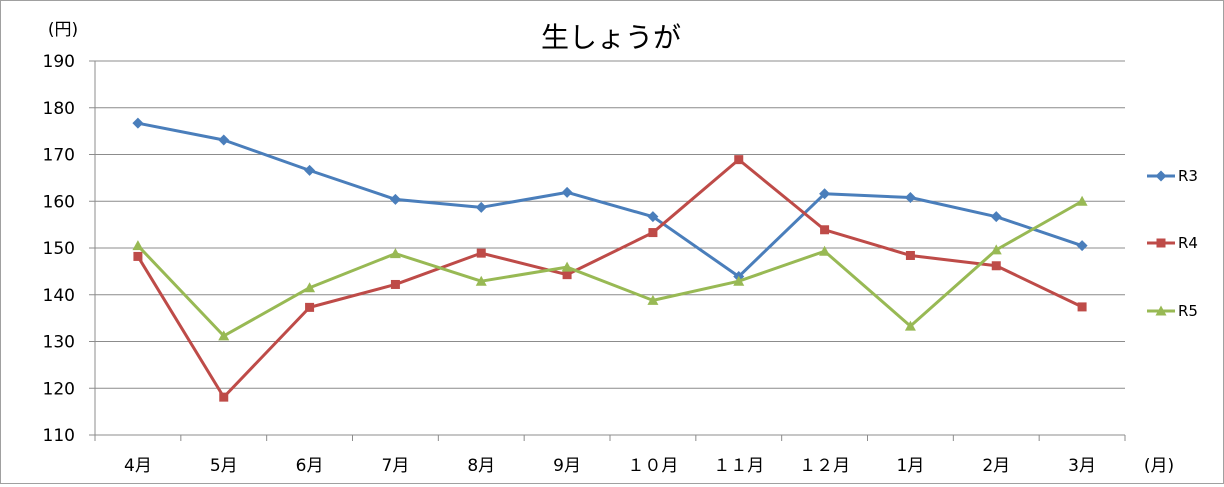  What do you see at coordinates (59, 109) in the screenshot?
I see `y-tick-label: 180` at bounding box center [59, 109].